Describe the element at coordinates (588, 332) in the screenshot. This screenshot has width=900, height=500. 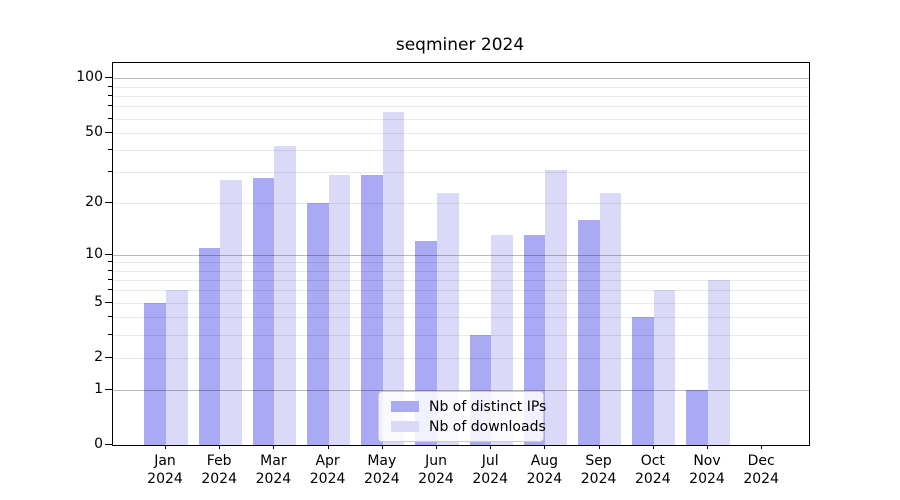
I see `bar-ips-sep` at that location.